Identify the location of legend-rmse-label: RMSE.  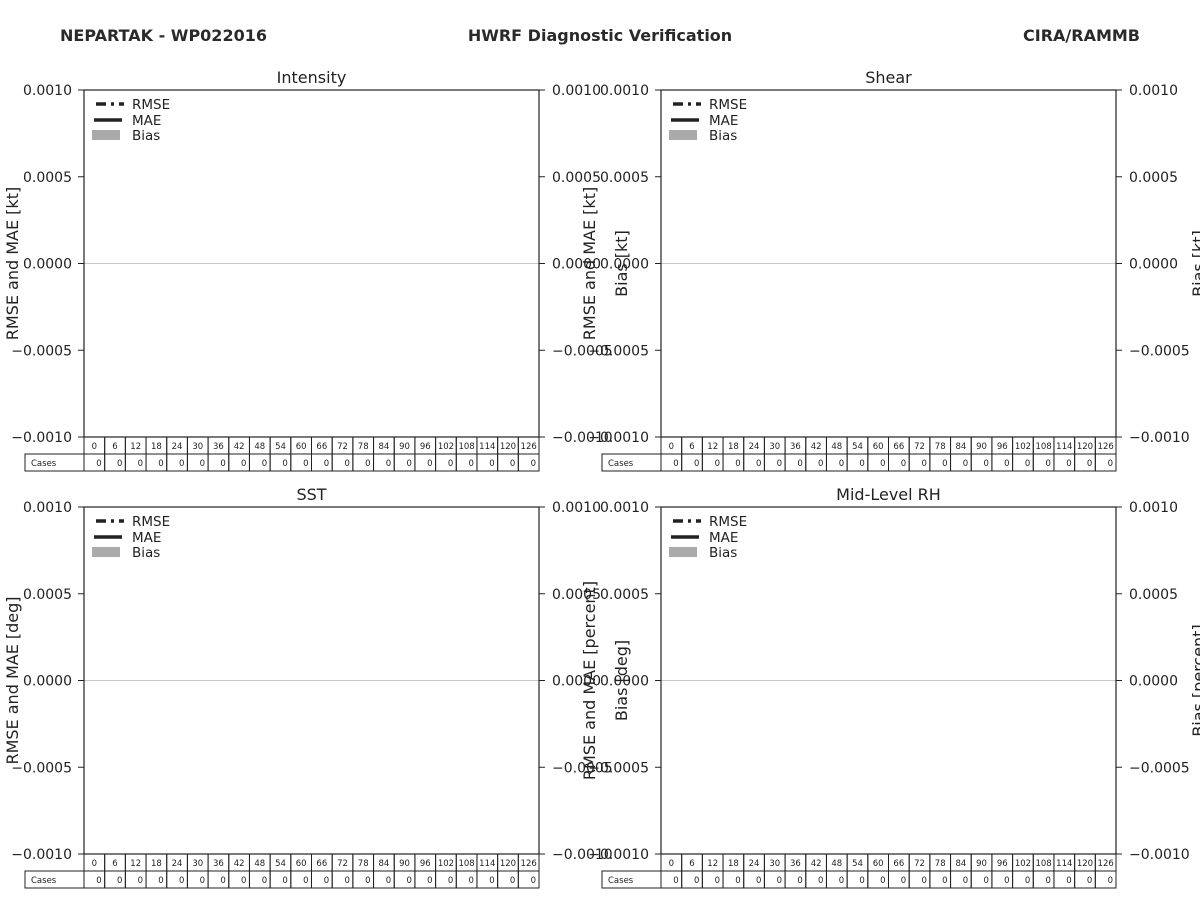
(728, 105).